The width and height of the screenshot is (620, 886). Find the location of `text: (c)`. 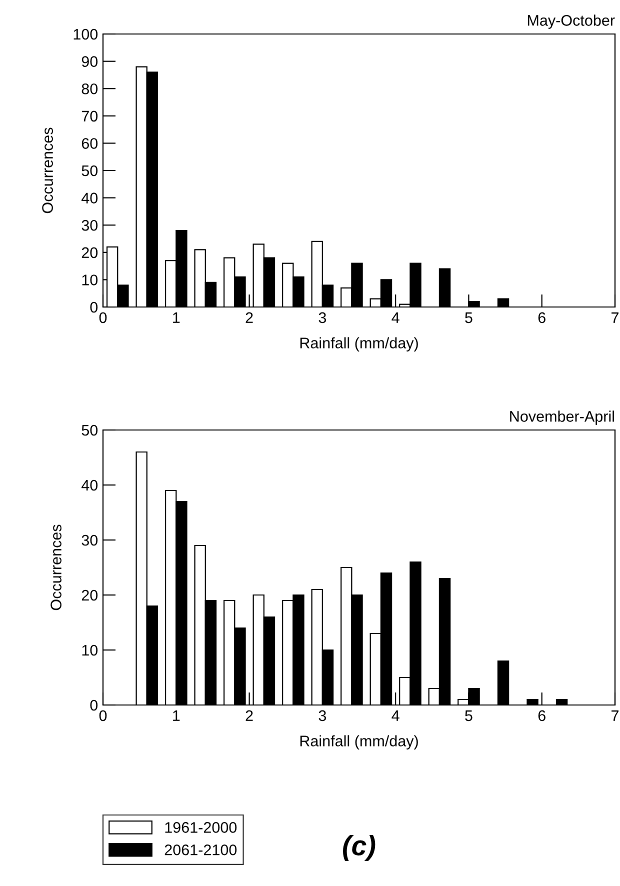

text: (c) is located at coordinates (359, 848).